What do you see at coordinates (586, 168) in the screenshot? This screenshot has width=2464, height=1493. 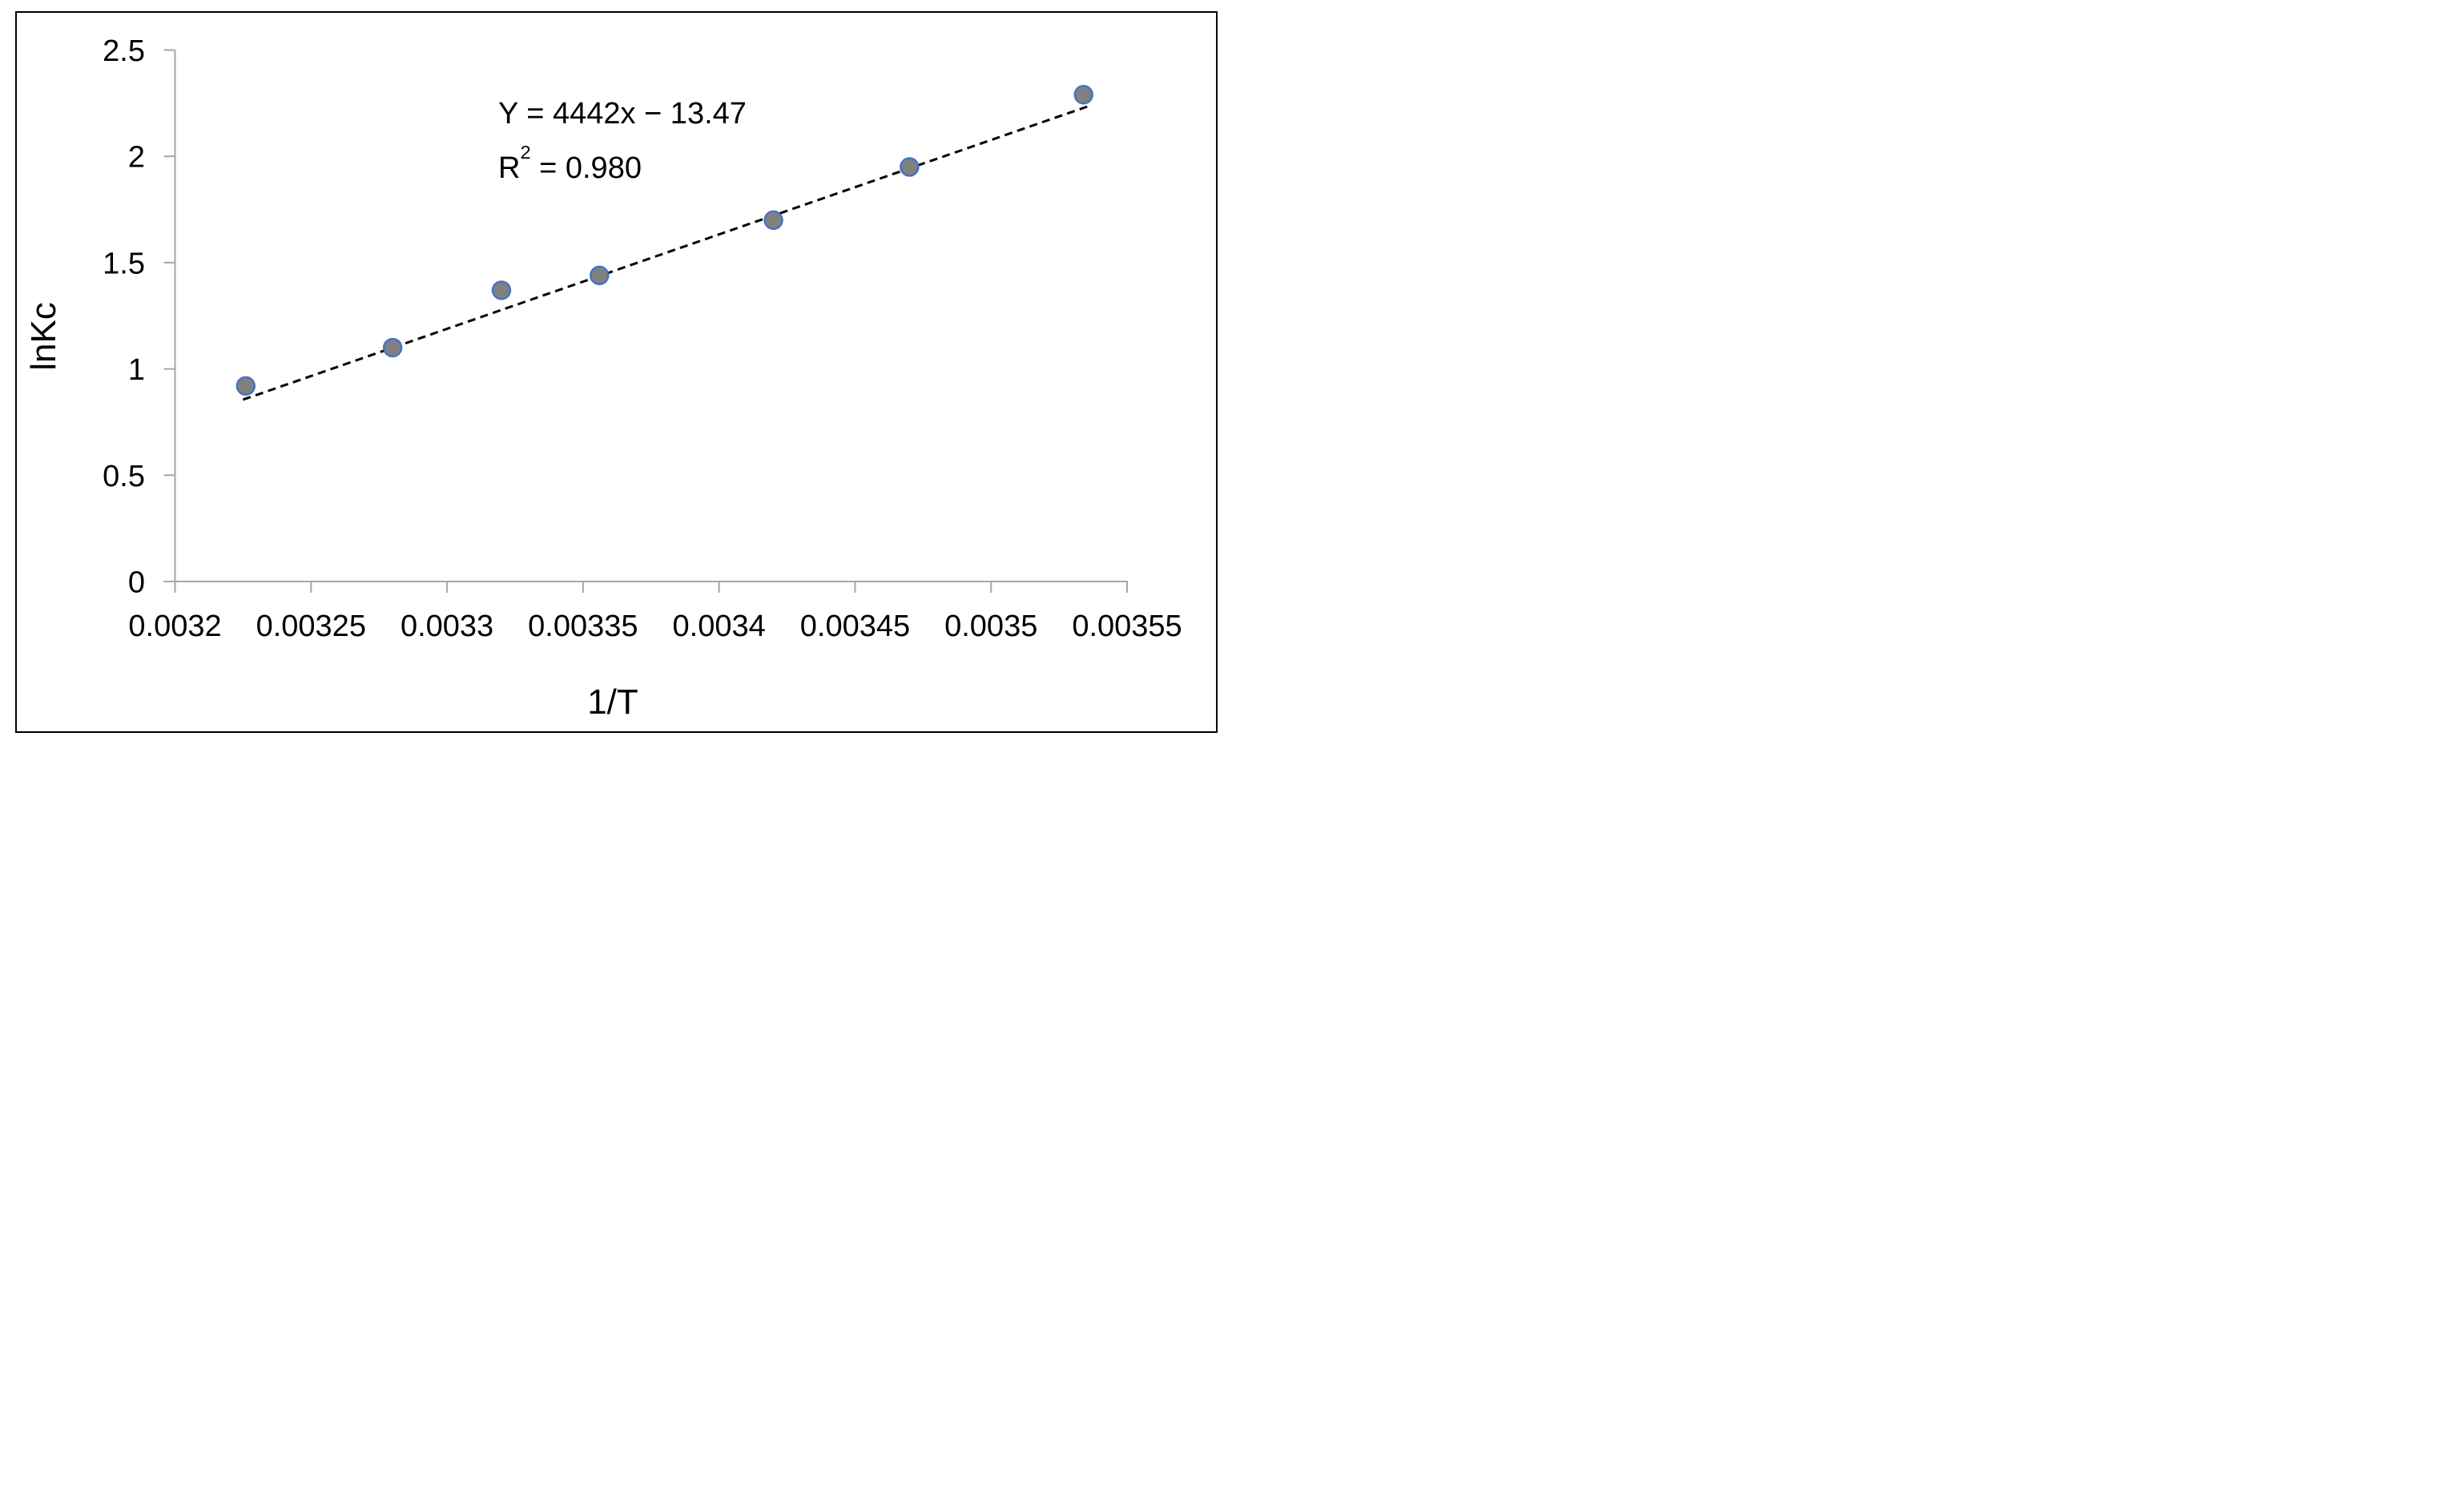 I see `r-squared-value: = 0.980` at bounding box center [586, 168].